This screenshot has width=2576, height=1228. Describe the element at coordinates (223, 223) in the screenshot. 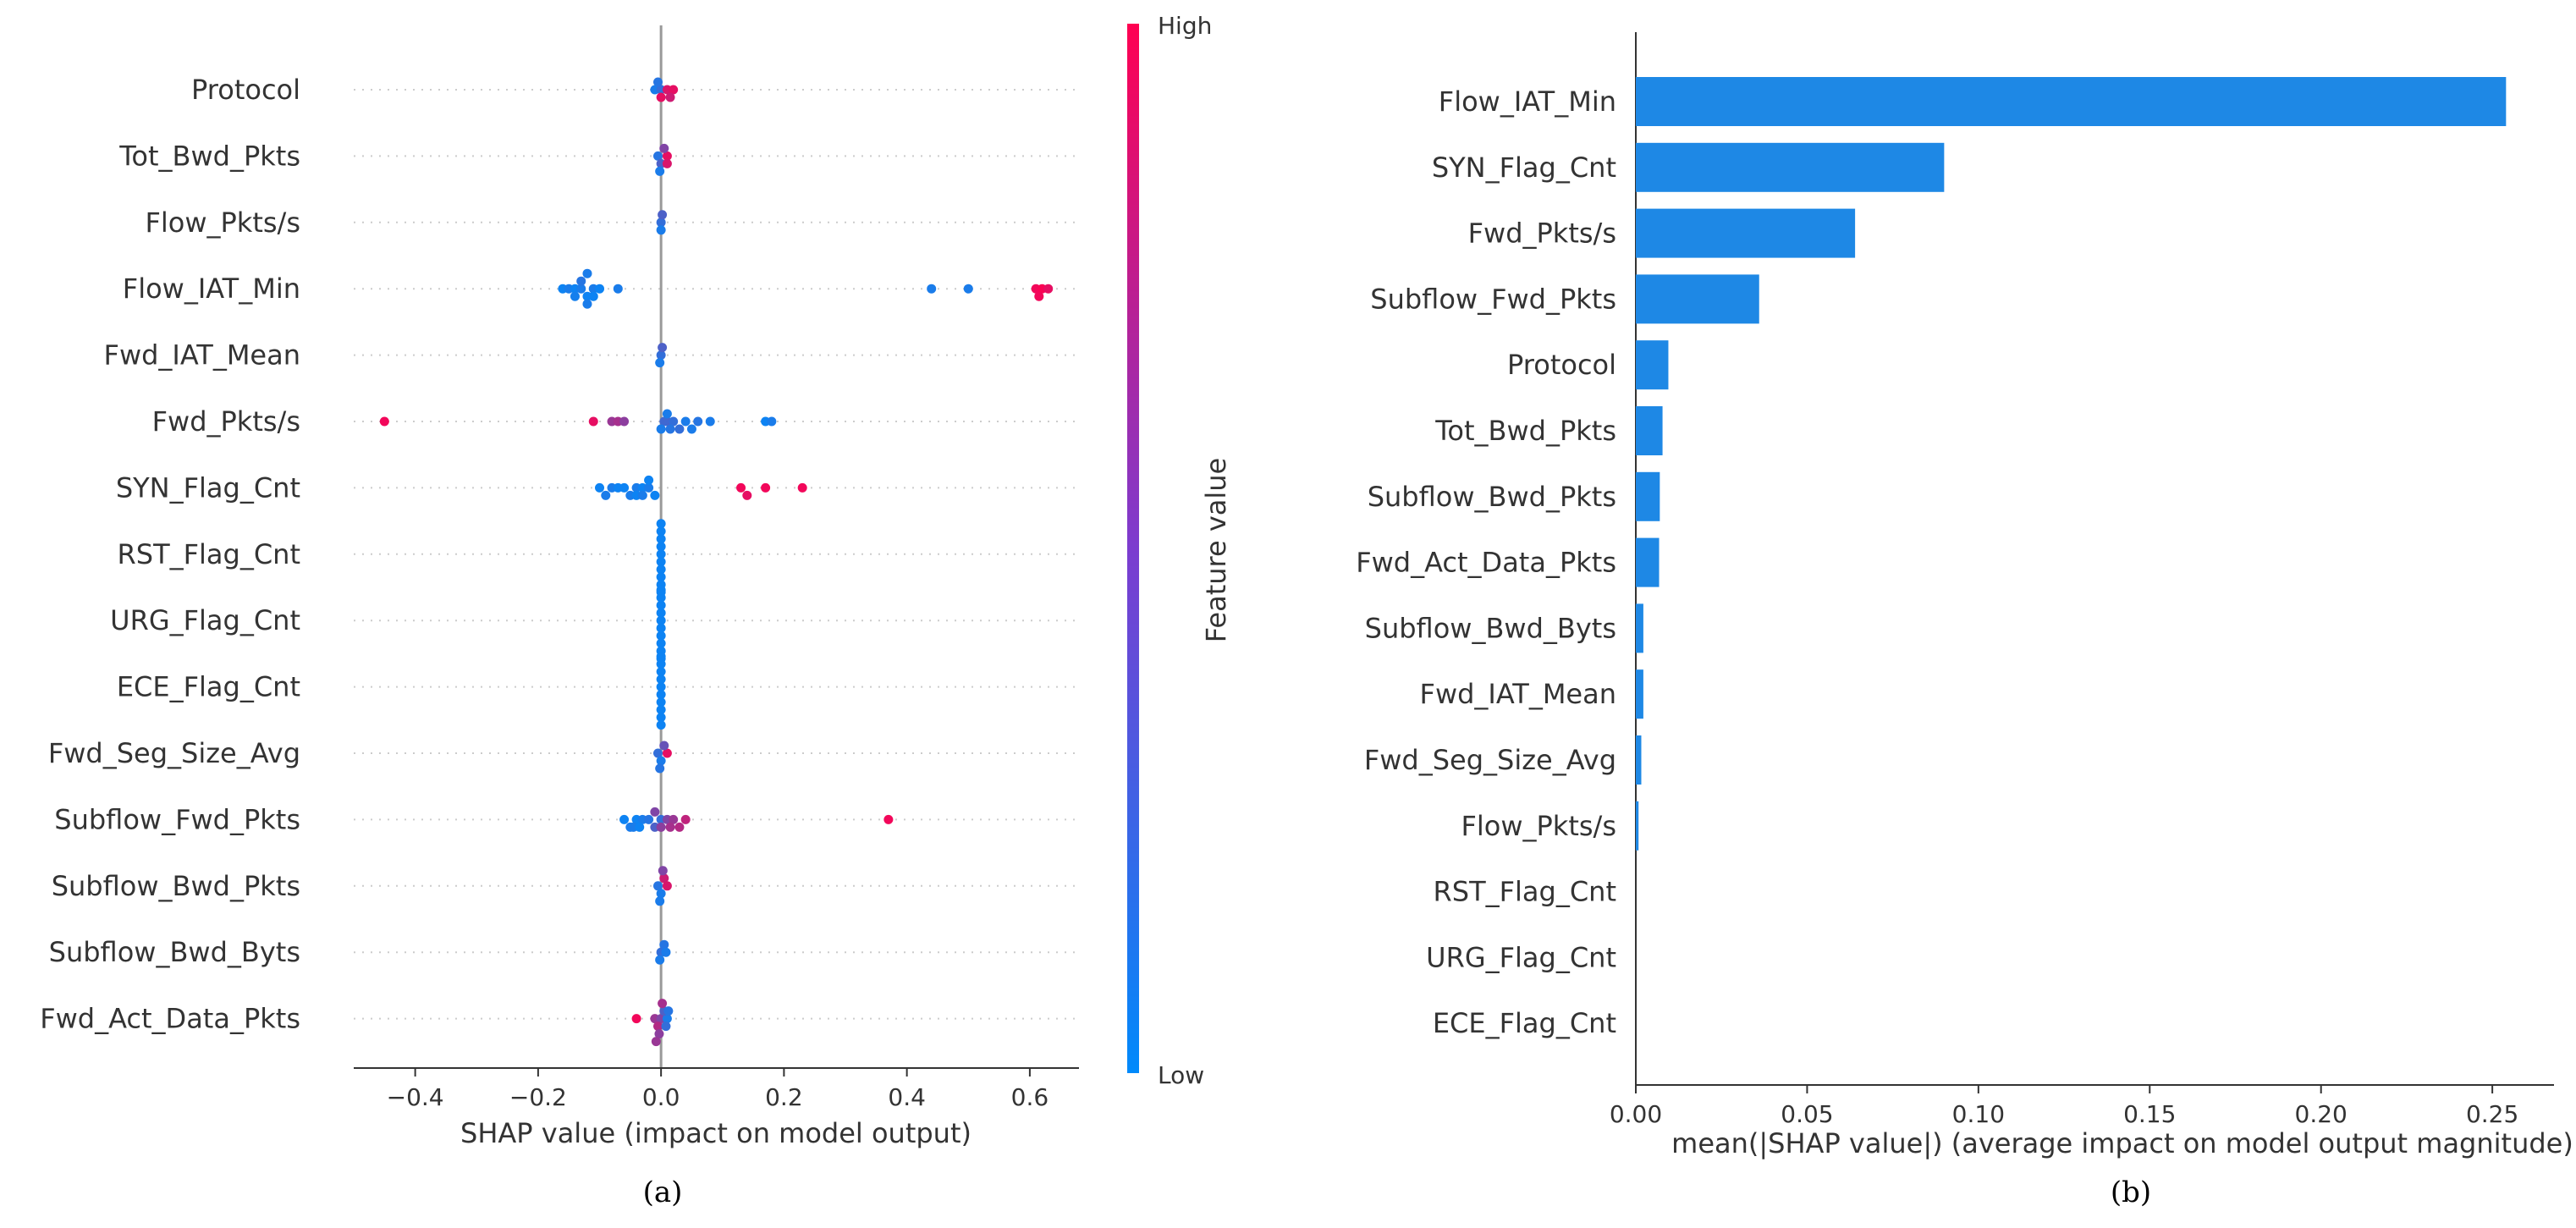

I see `feature-label: Flow_Pkts/s` at that location.